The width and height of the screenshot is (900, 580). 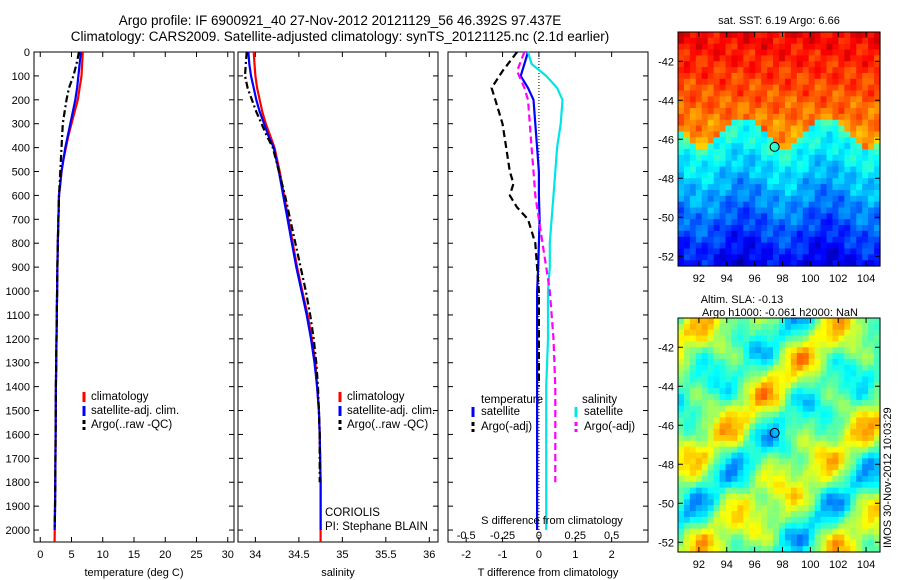 What do you see at coordinates (21, 173) in the screenshot?
I see `temperature-ytick-label: 500` at bounding box center [21, 173].